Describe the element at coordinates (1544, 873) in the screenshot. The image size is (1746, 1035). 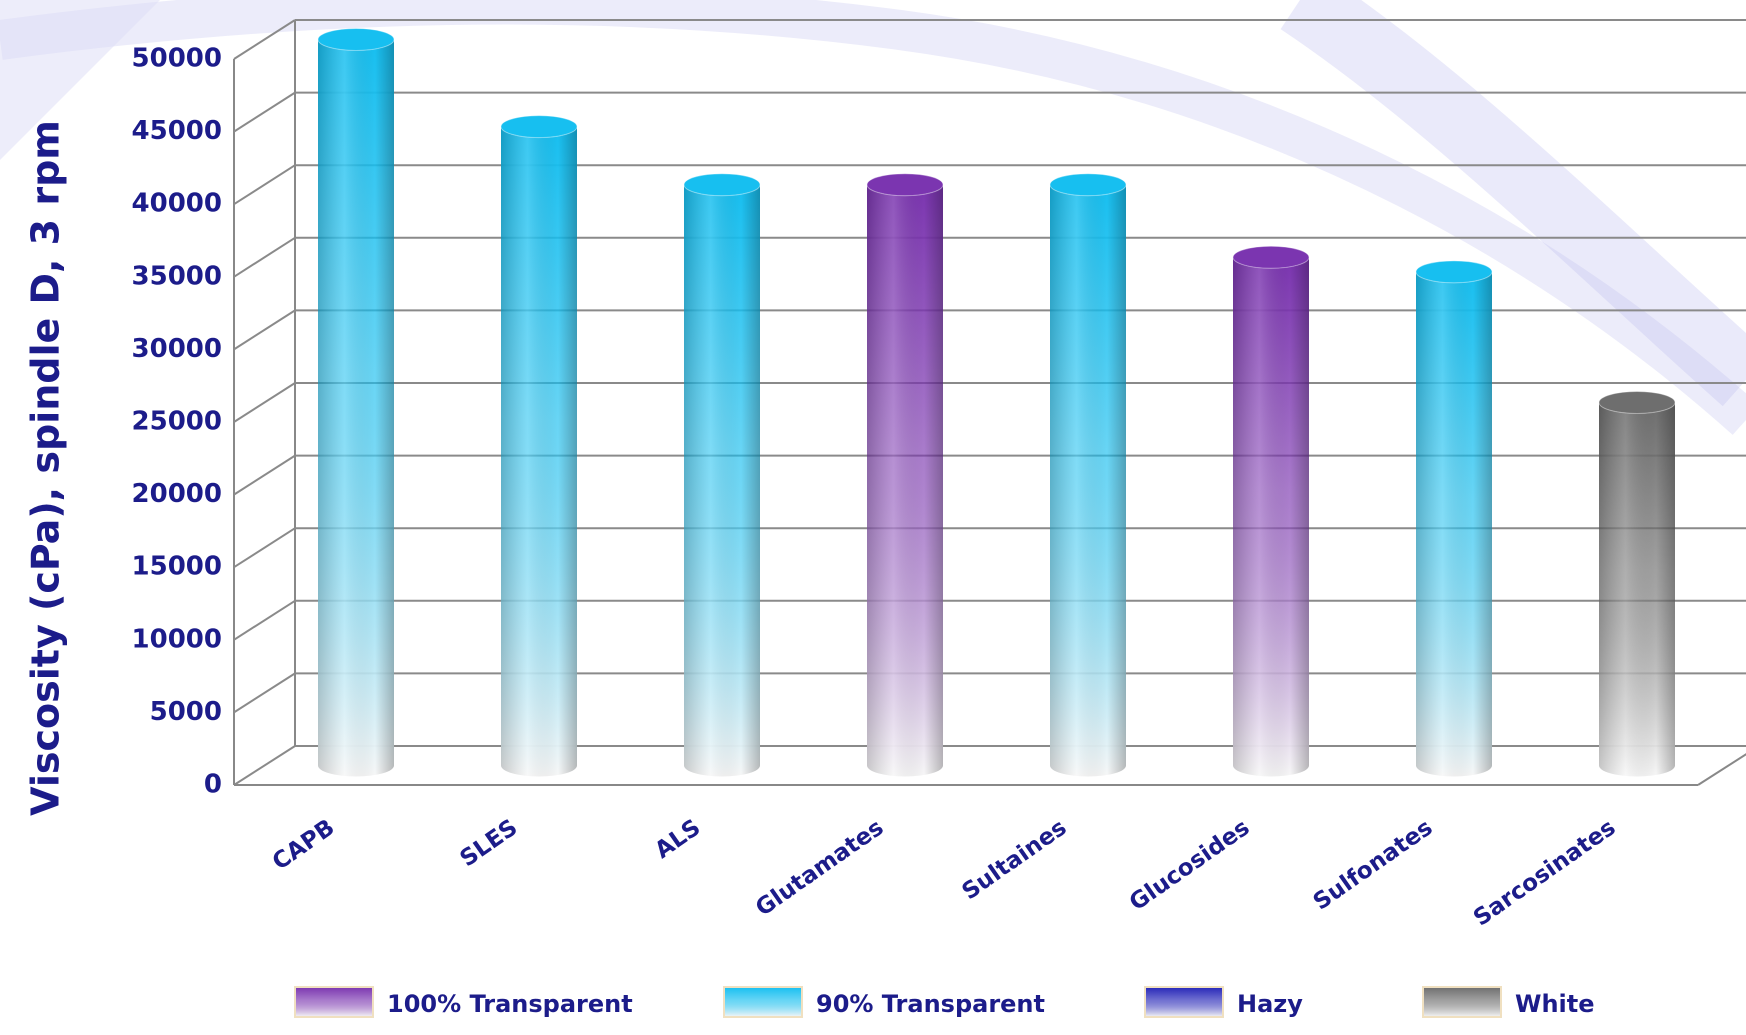
I see `x-tick-label: Sarcosinates` at that location.